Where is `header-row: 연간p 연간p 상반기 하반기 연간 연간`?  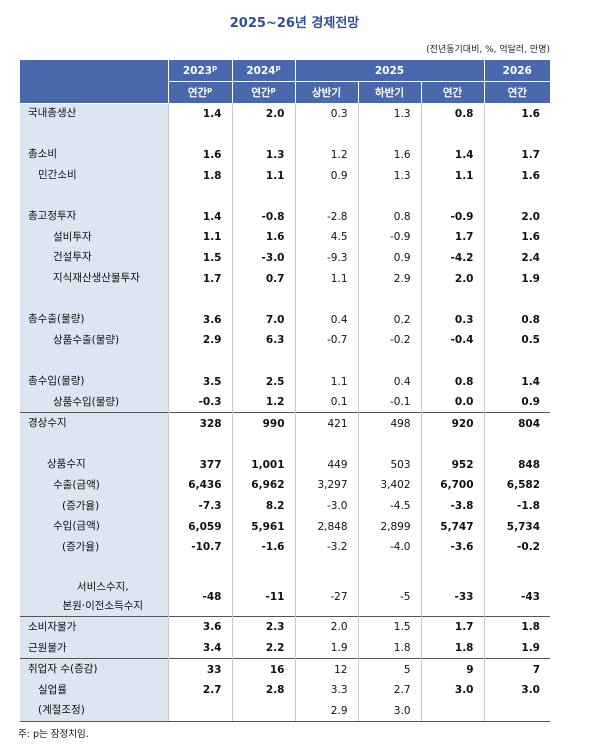
header-row: 연간p 연간p 상반기 하반기 연간 연간 is located at coordinates (285, 92).